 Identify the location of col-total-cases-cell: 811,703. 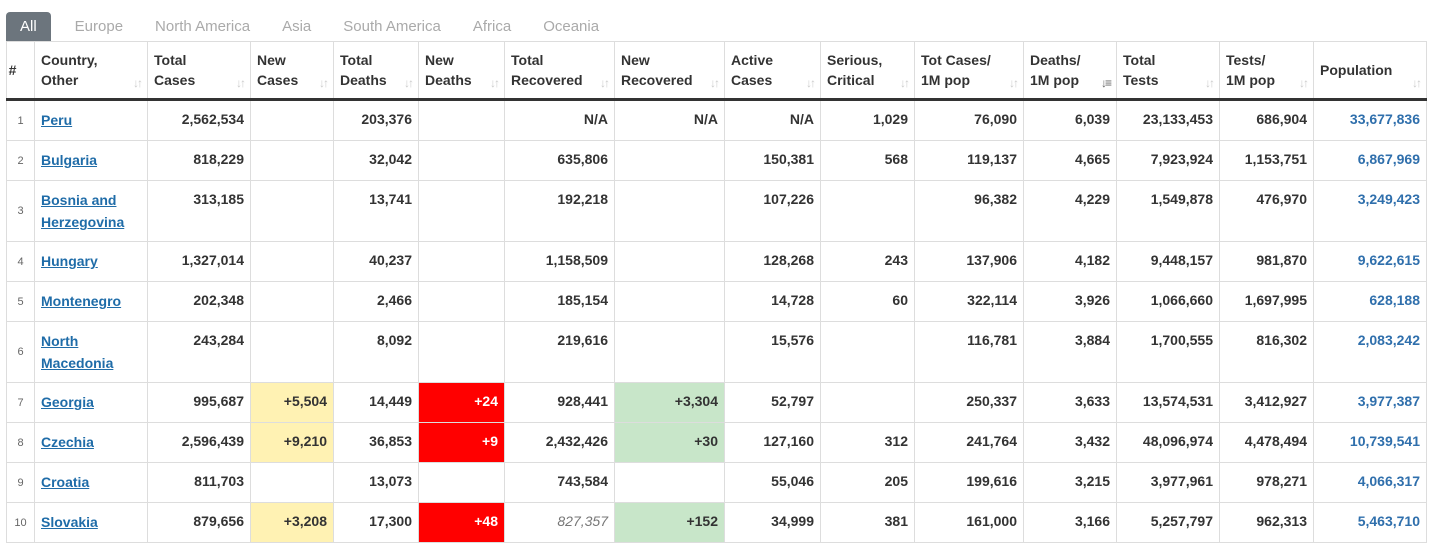
(199, 482).